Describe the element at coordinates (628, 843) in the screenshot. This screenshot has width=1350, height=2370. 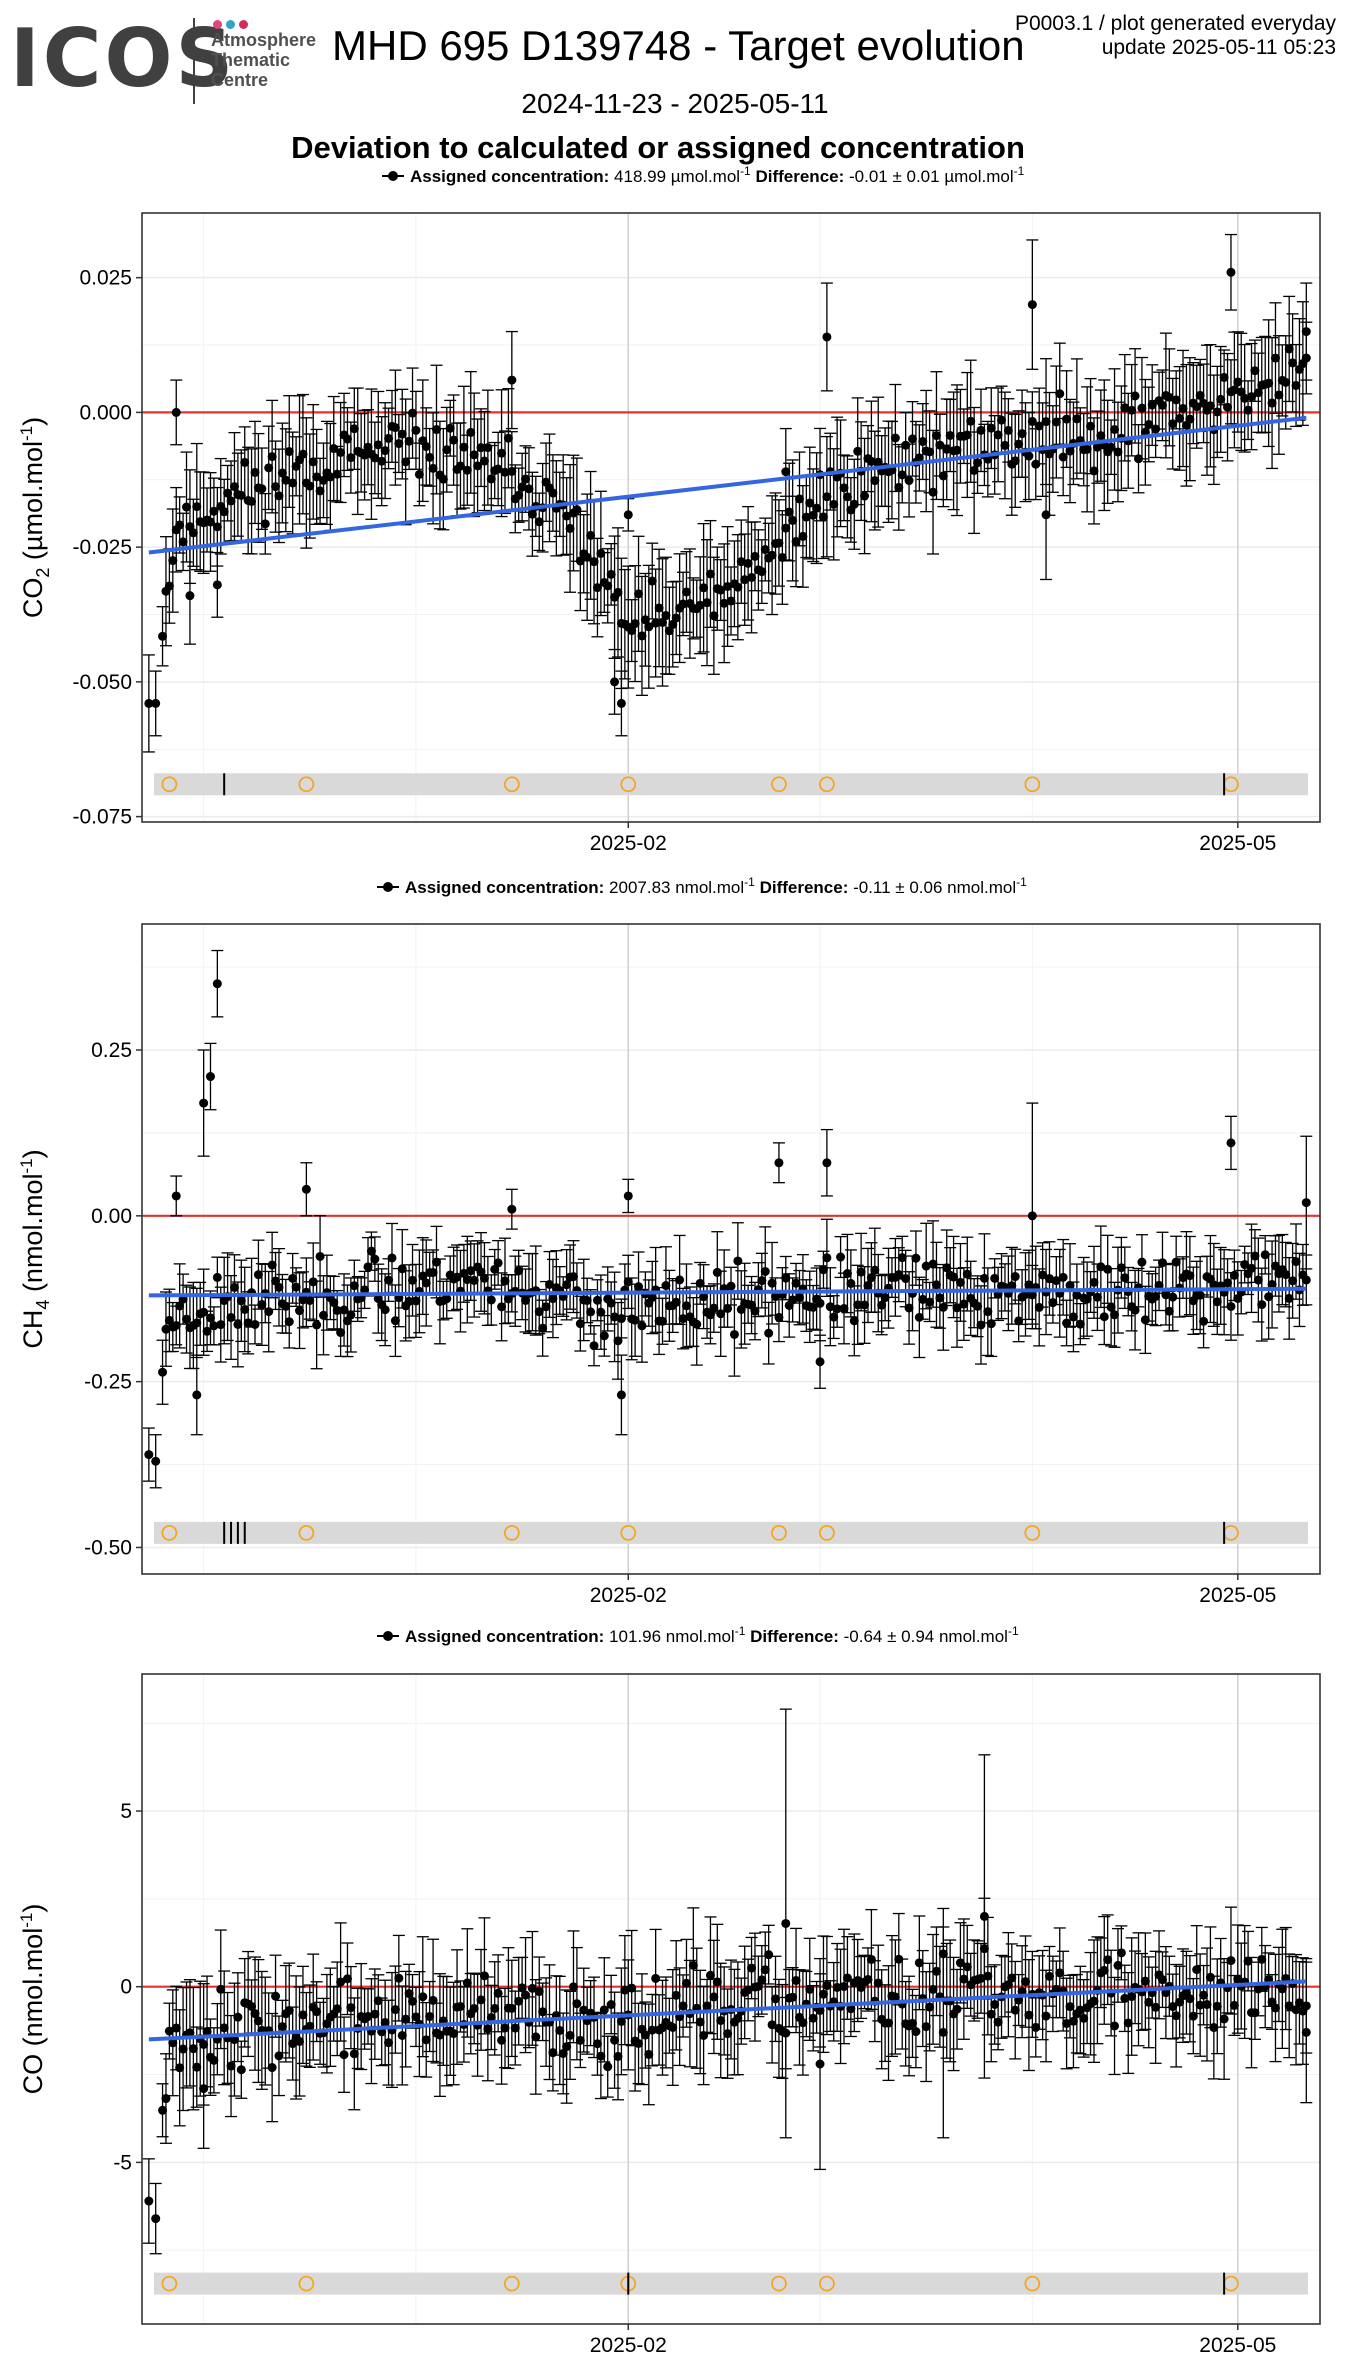
I see `x-tick-label: 2025-02` at that location.